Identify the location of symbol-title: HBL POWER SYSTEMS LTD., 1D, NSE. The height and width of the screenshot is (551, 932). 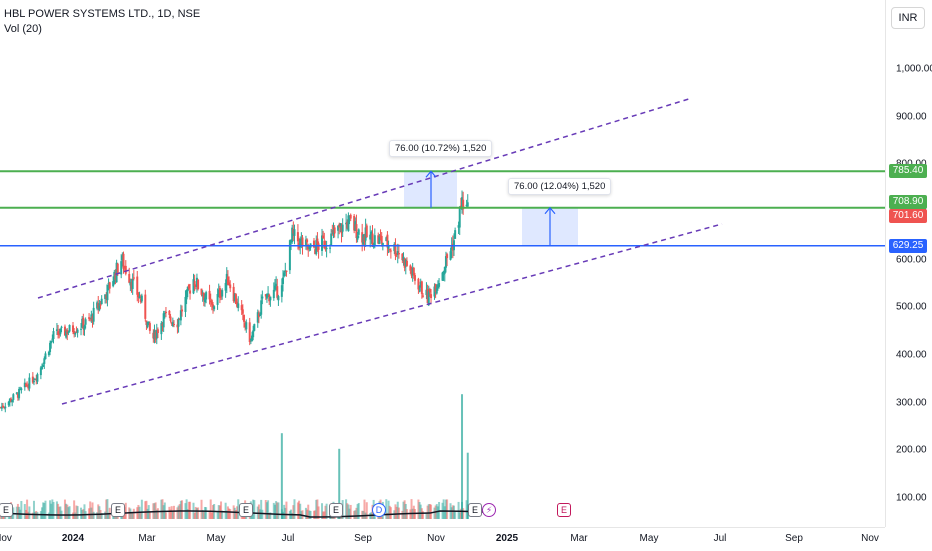
(102, 14).